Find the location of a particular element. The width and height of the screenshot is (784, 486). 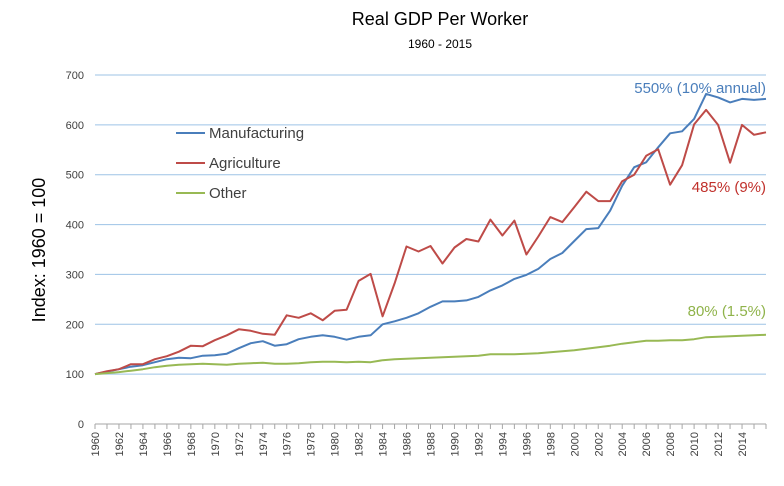

y-tick-label: 600 is located at coordinates (75, 126).